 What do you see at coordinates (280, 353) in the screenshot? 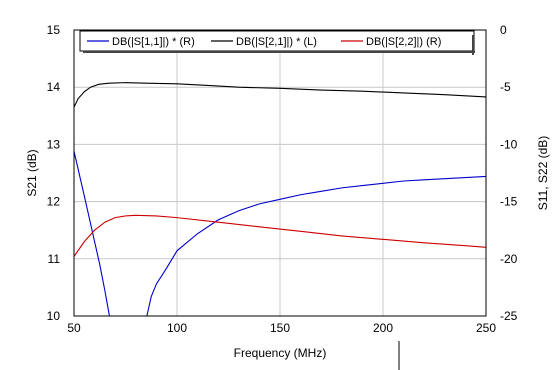
I see `x-axis-title: Frequency (MHz)` at bounding box center [280, 353].